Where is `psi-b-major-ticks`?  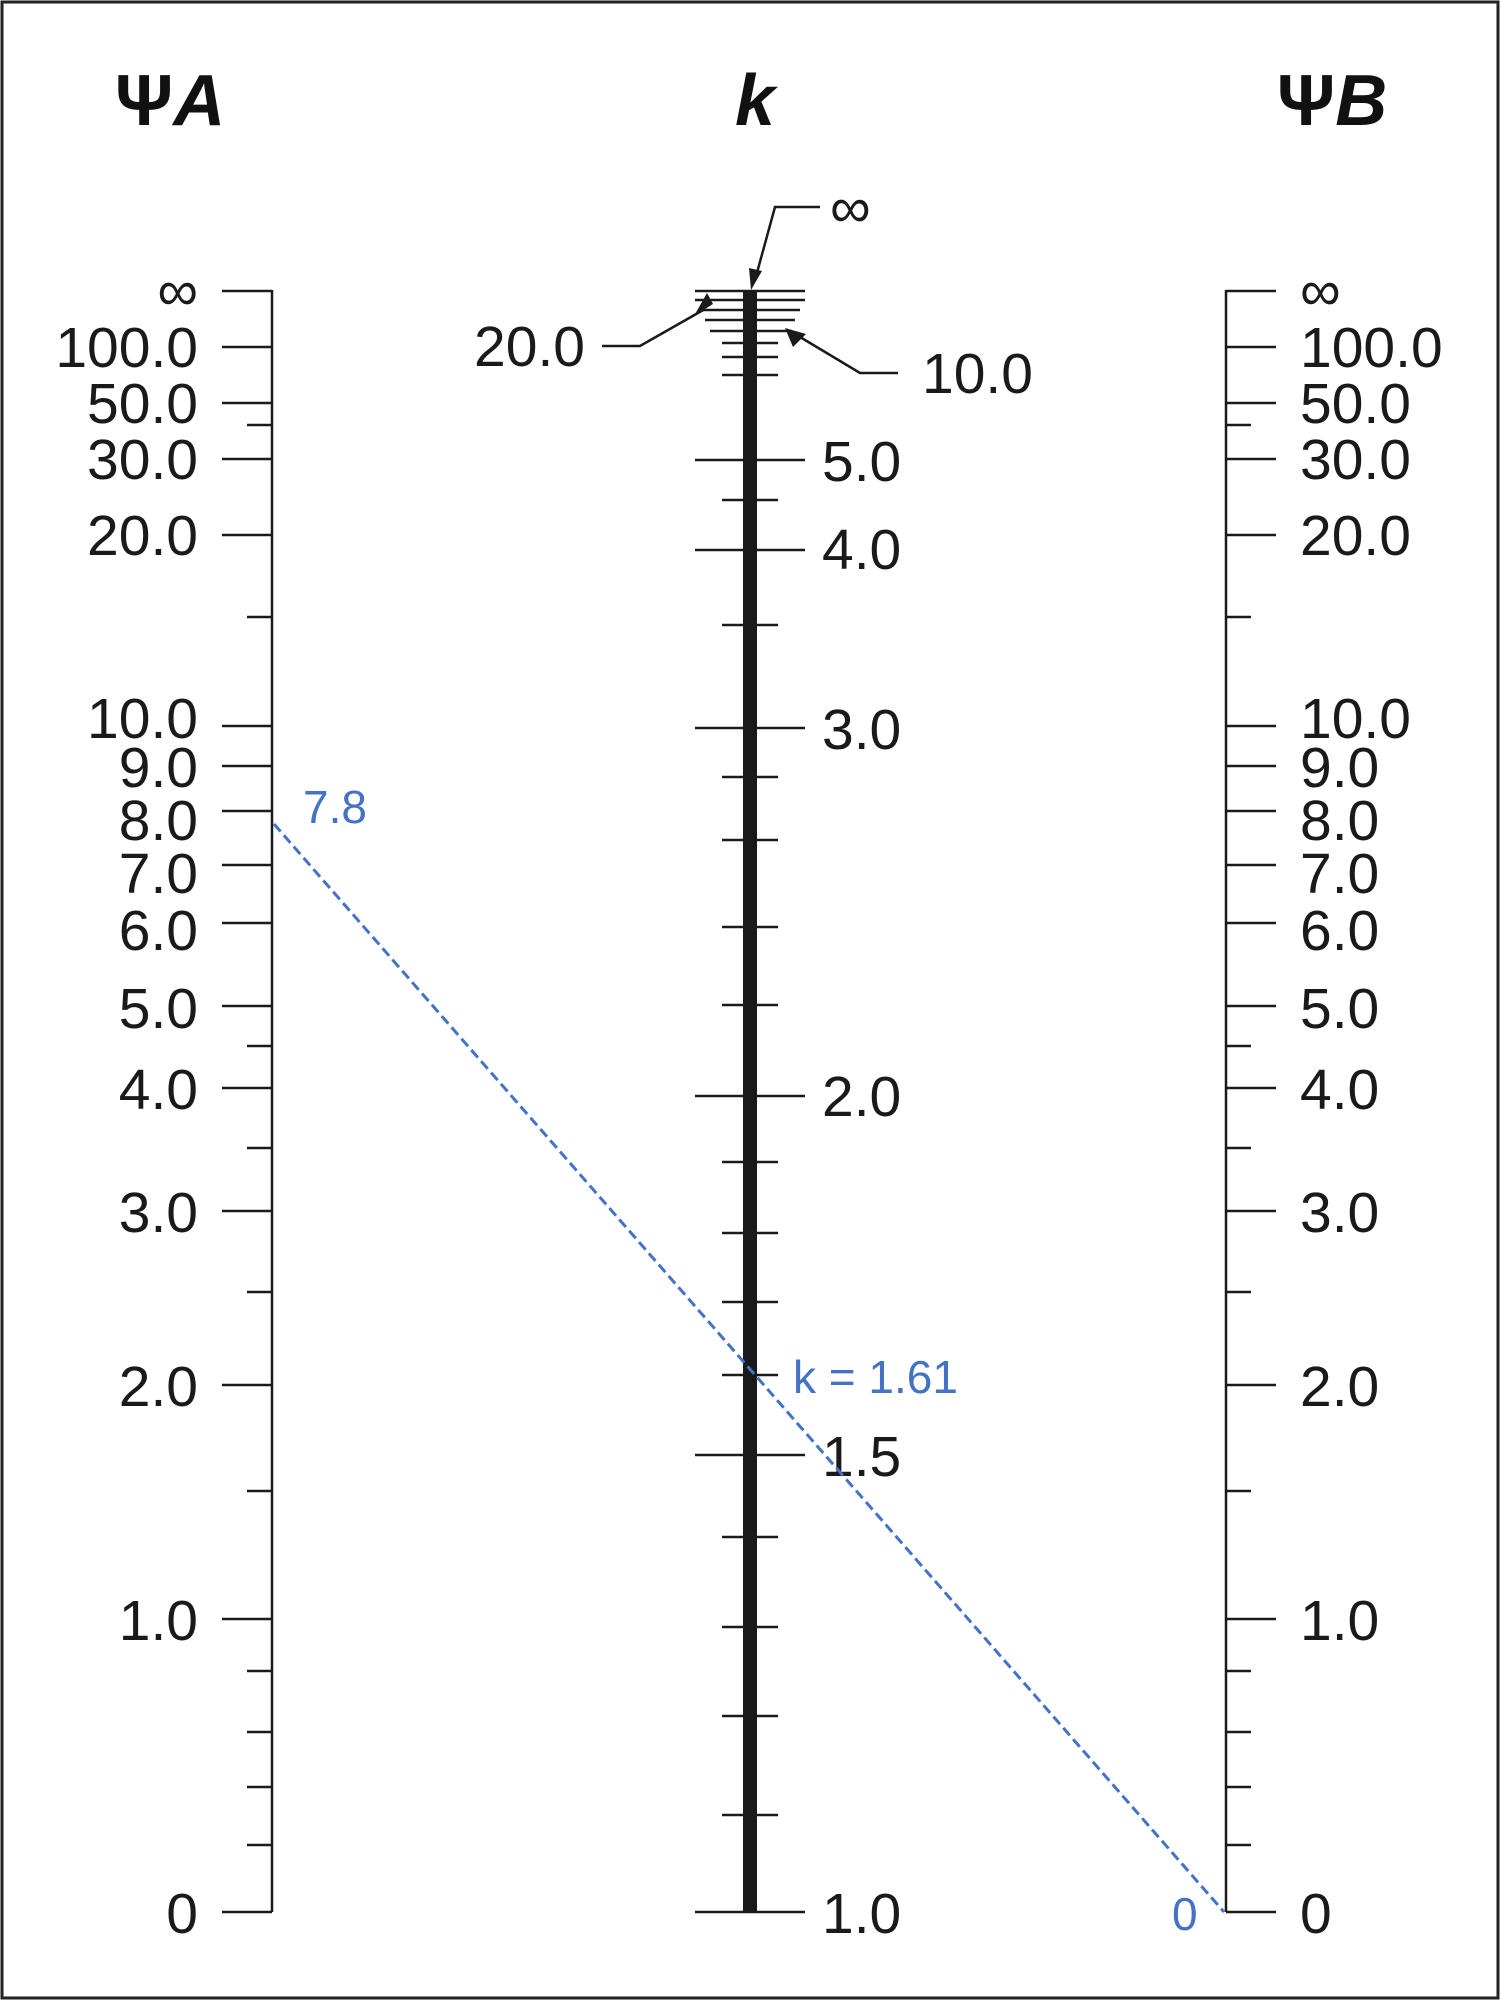
psi-b-major-ticks is located at coordinates (1251, 1101).